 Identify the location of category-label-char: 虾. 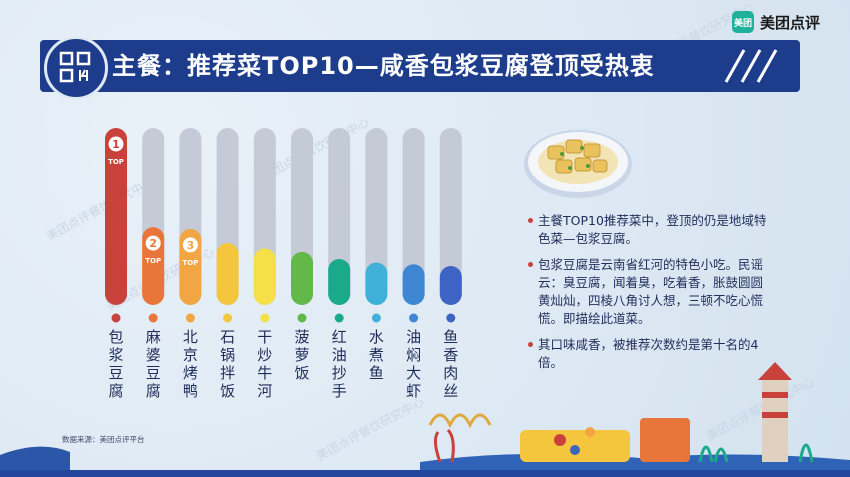
(413, 391).